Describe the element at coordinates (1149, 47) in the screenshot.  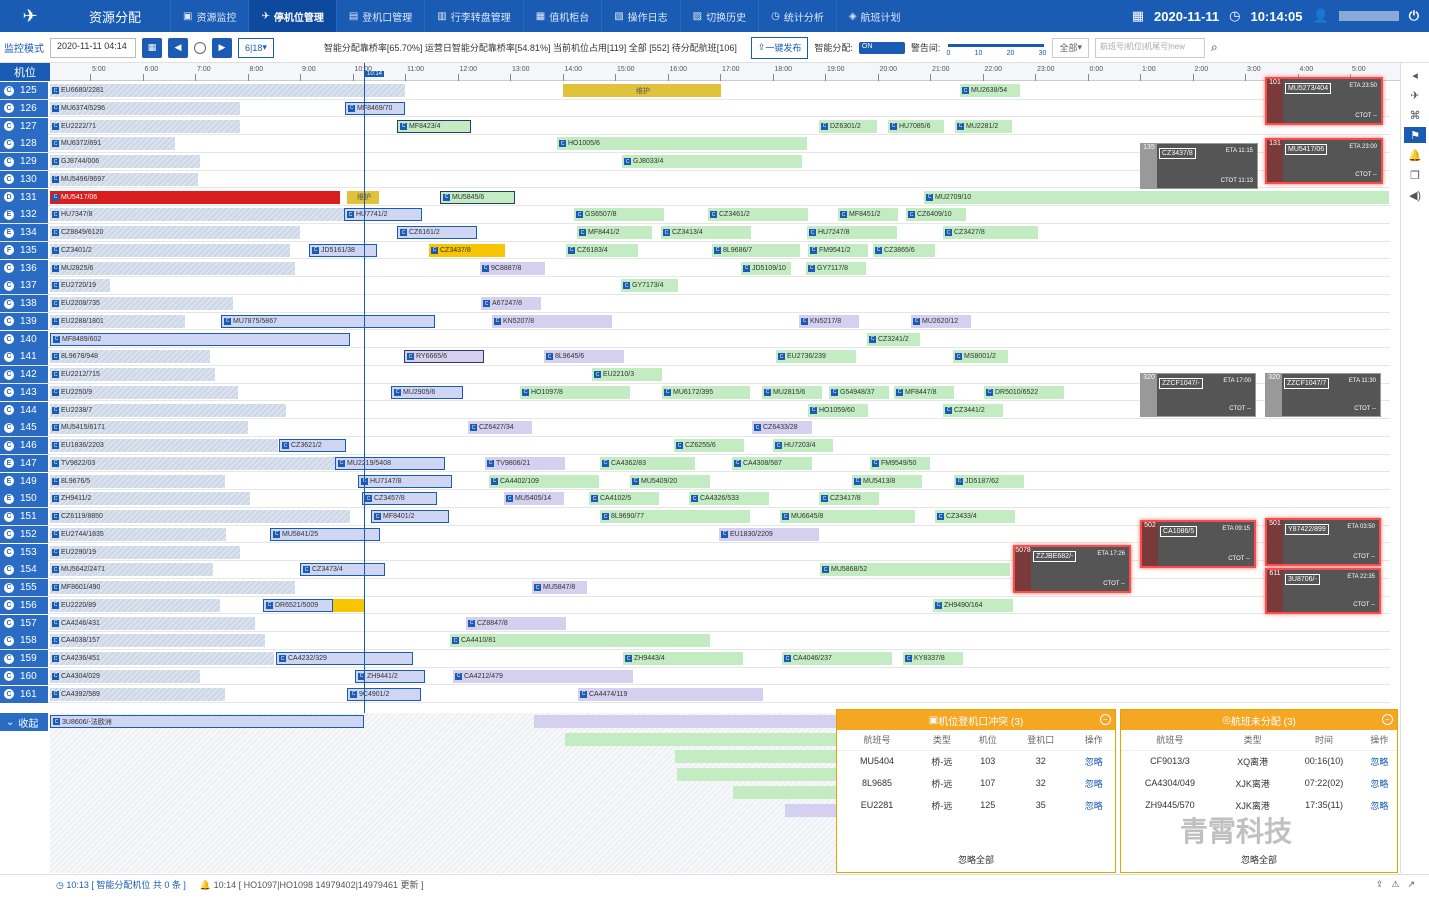
I see `search-input: 航班号|机位|机尾号|new` at that location.